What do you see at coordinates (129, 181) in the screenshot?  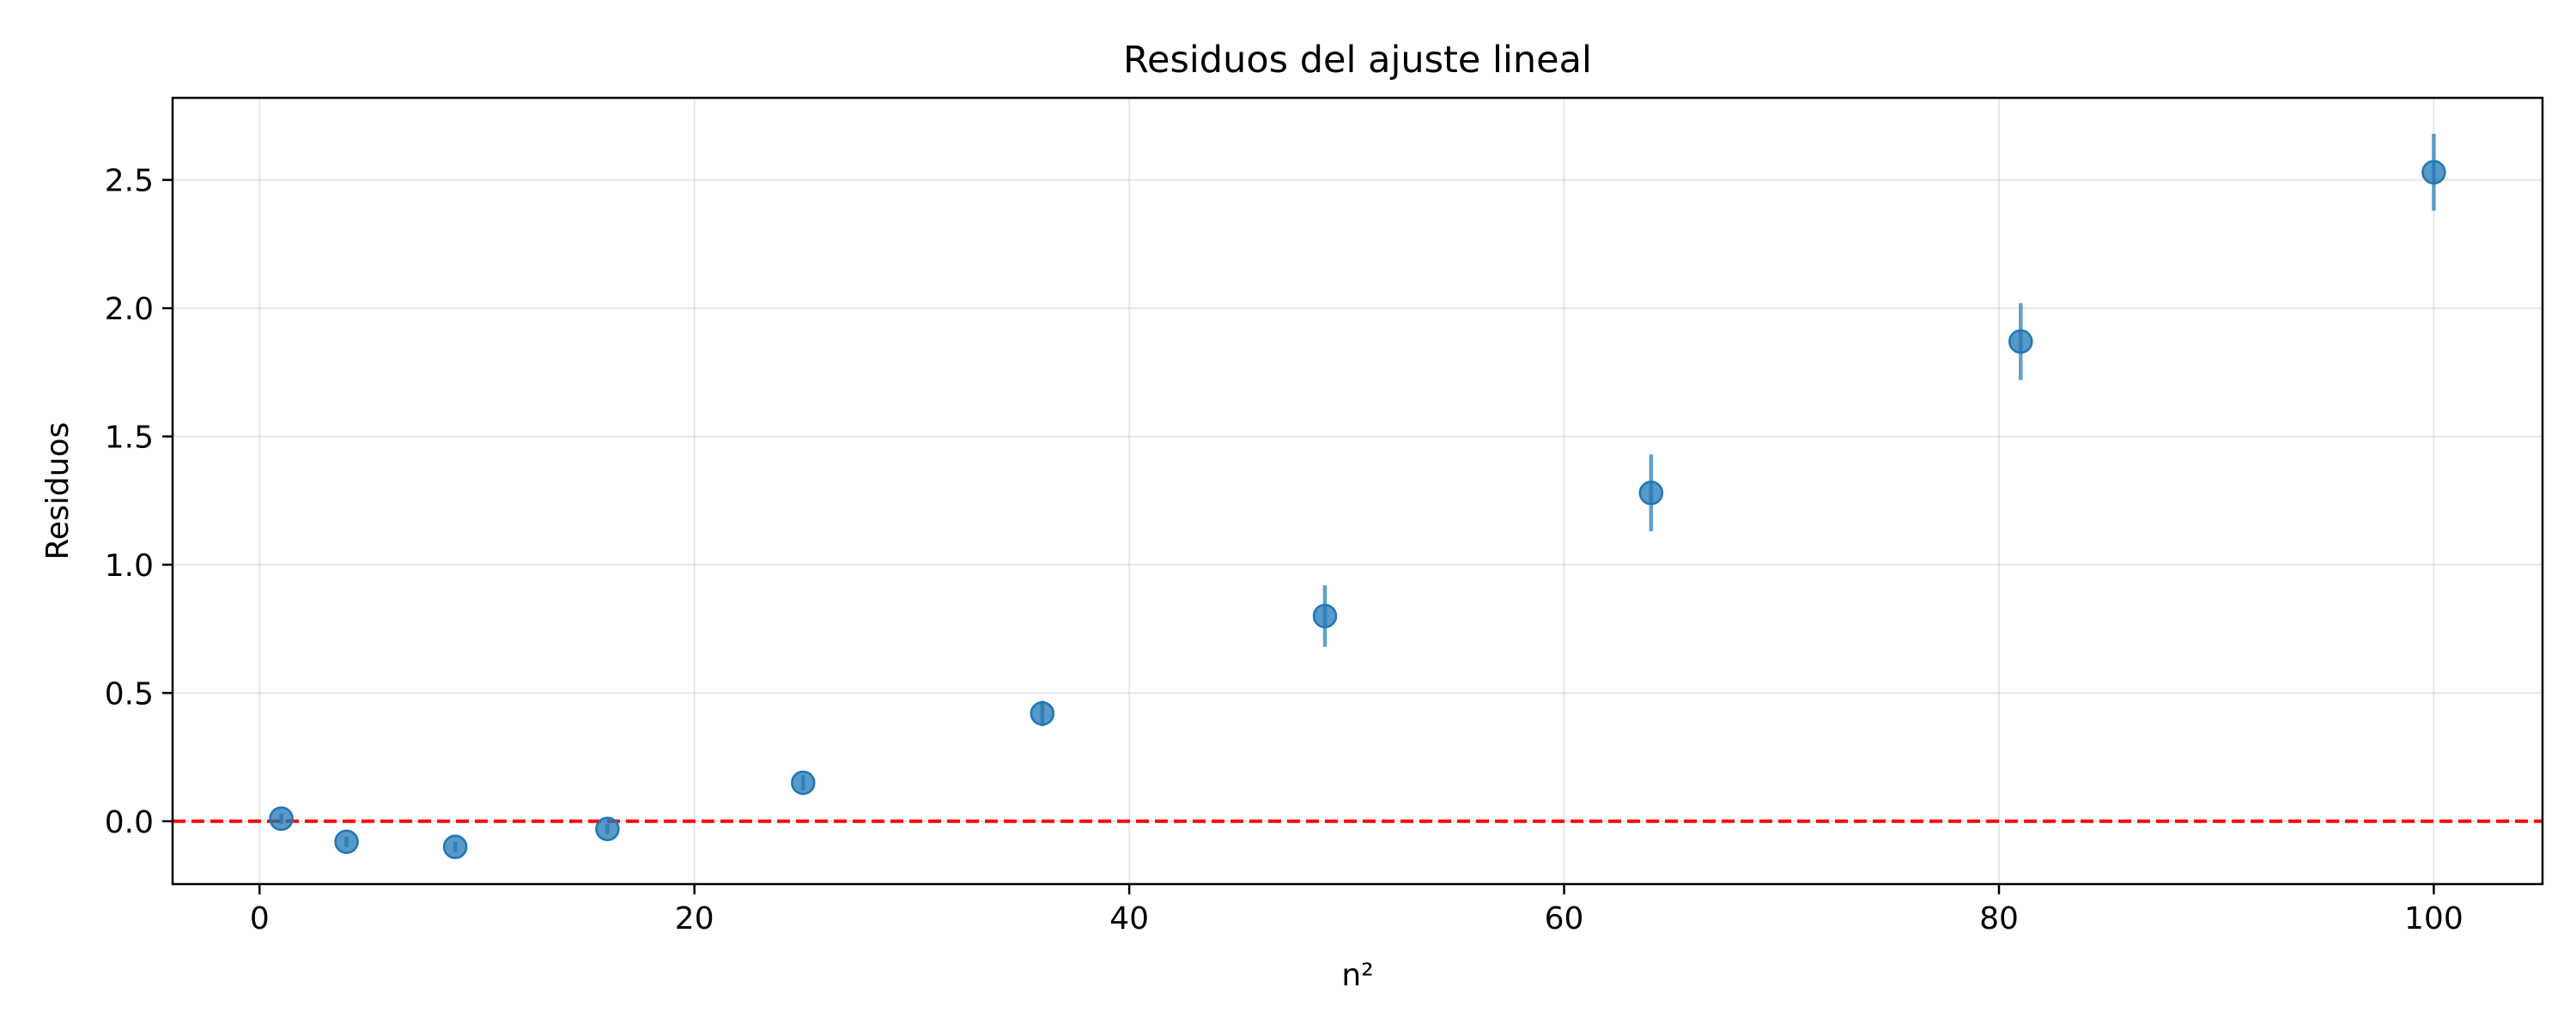 I see `y-tick-label: 2.5` at bounding box center [129, 181].